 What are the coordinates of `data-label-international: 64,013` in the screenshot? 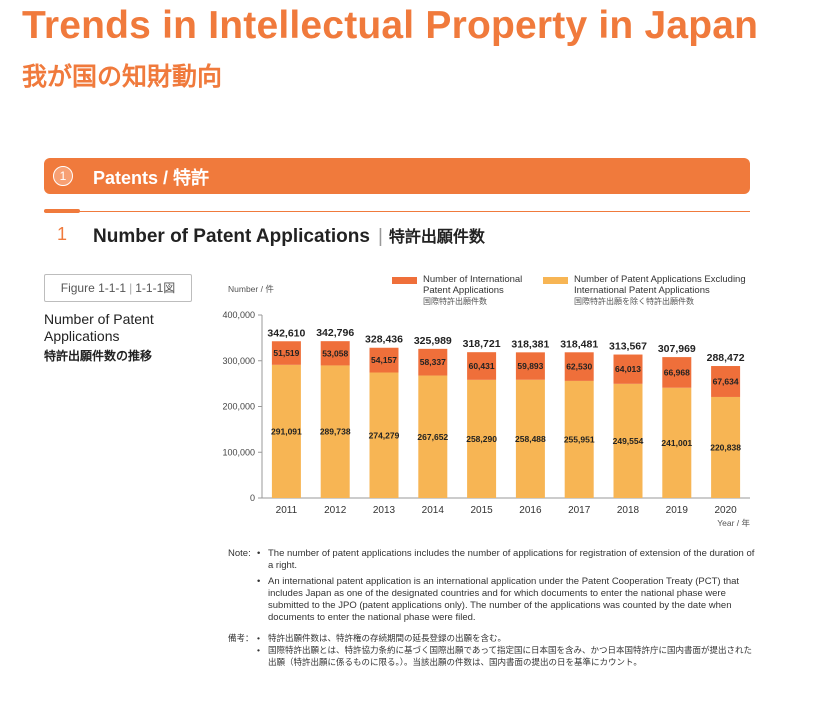 It's located at (628, 369).